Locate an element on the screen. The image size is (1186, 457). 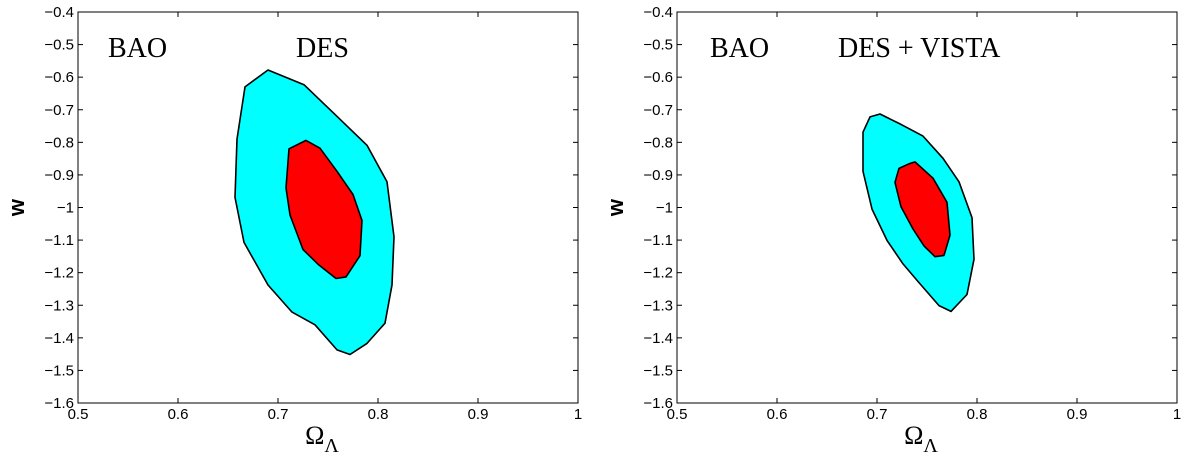
annotation-survey: DES is located at coordinates (322, 48).